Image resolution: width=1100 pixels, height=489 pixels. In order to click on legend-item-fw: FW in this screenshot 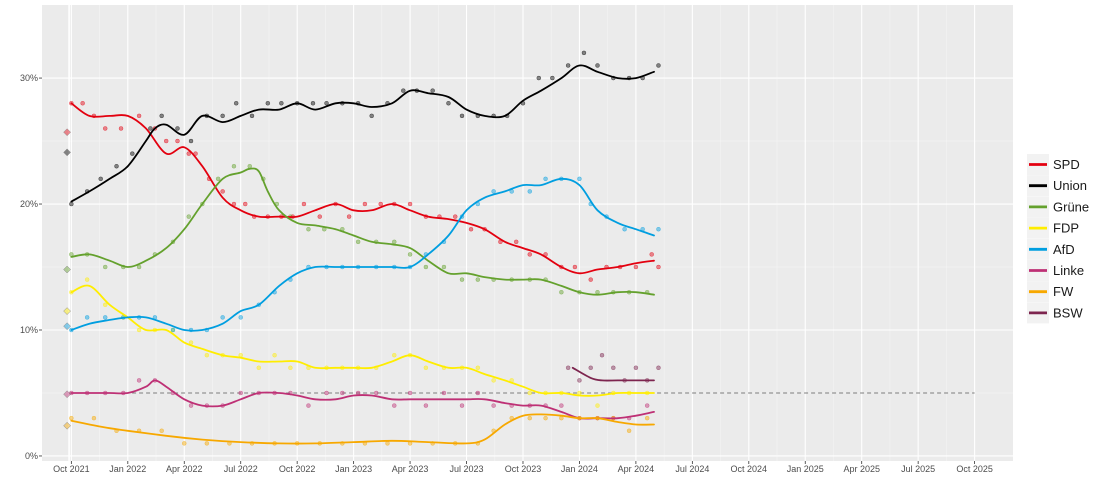, I will do `click(1050, 292)`.